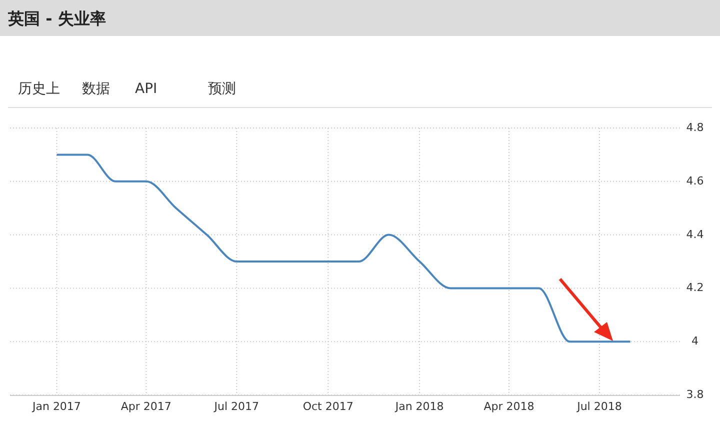 The height and width of the screenshot is (426, 720). I want to click on text: API, so click(146, 89).